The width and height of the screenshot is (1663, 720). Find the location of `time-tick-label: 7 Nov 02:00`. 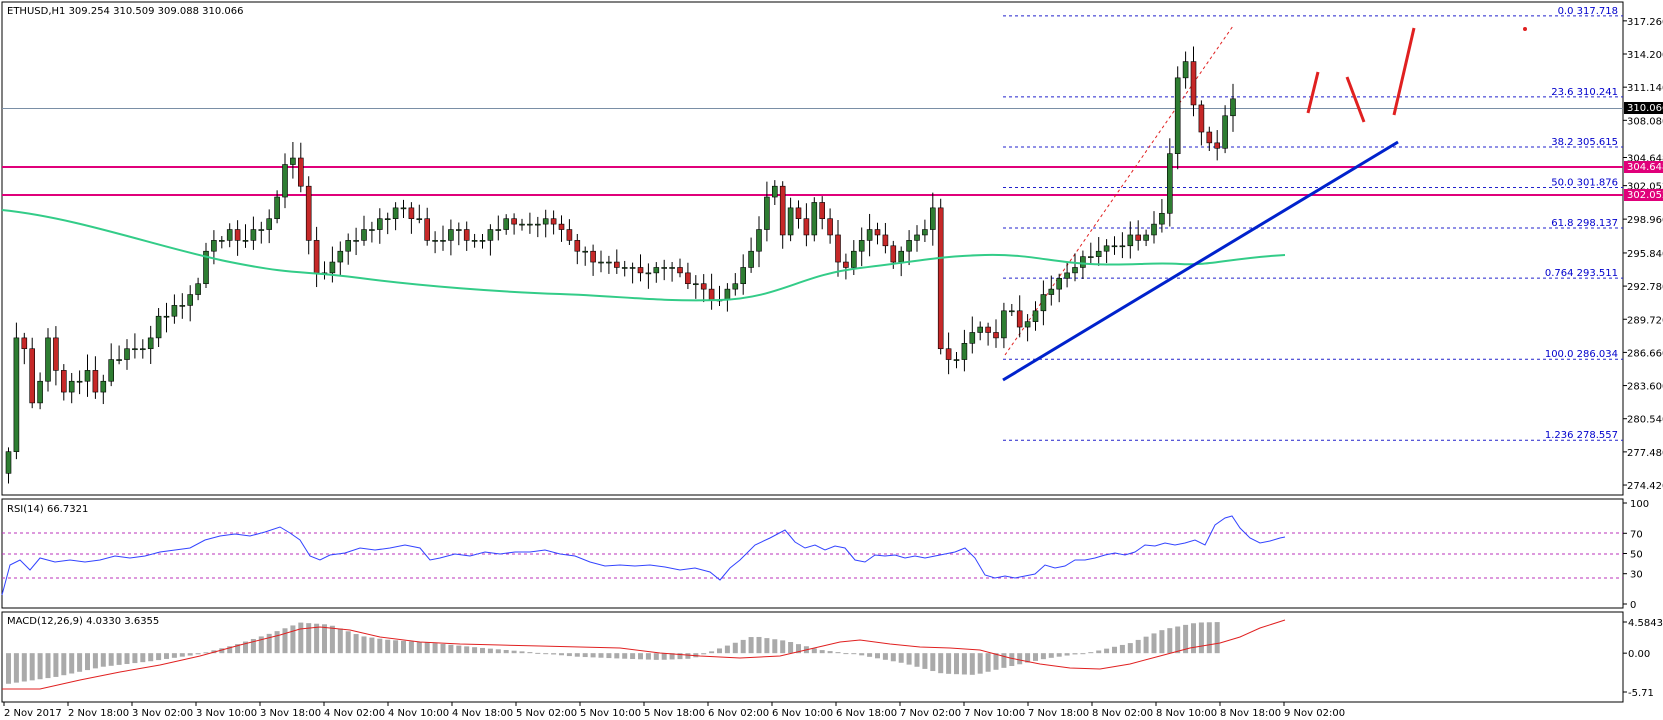

time-tick-label: 7 Nov 02:00 is located at coordinates (930, 713).